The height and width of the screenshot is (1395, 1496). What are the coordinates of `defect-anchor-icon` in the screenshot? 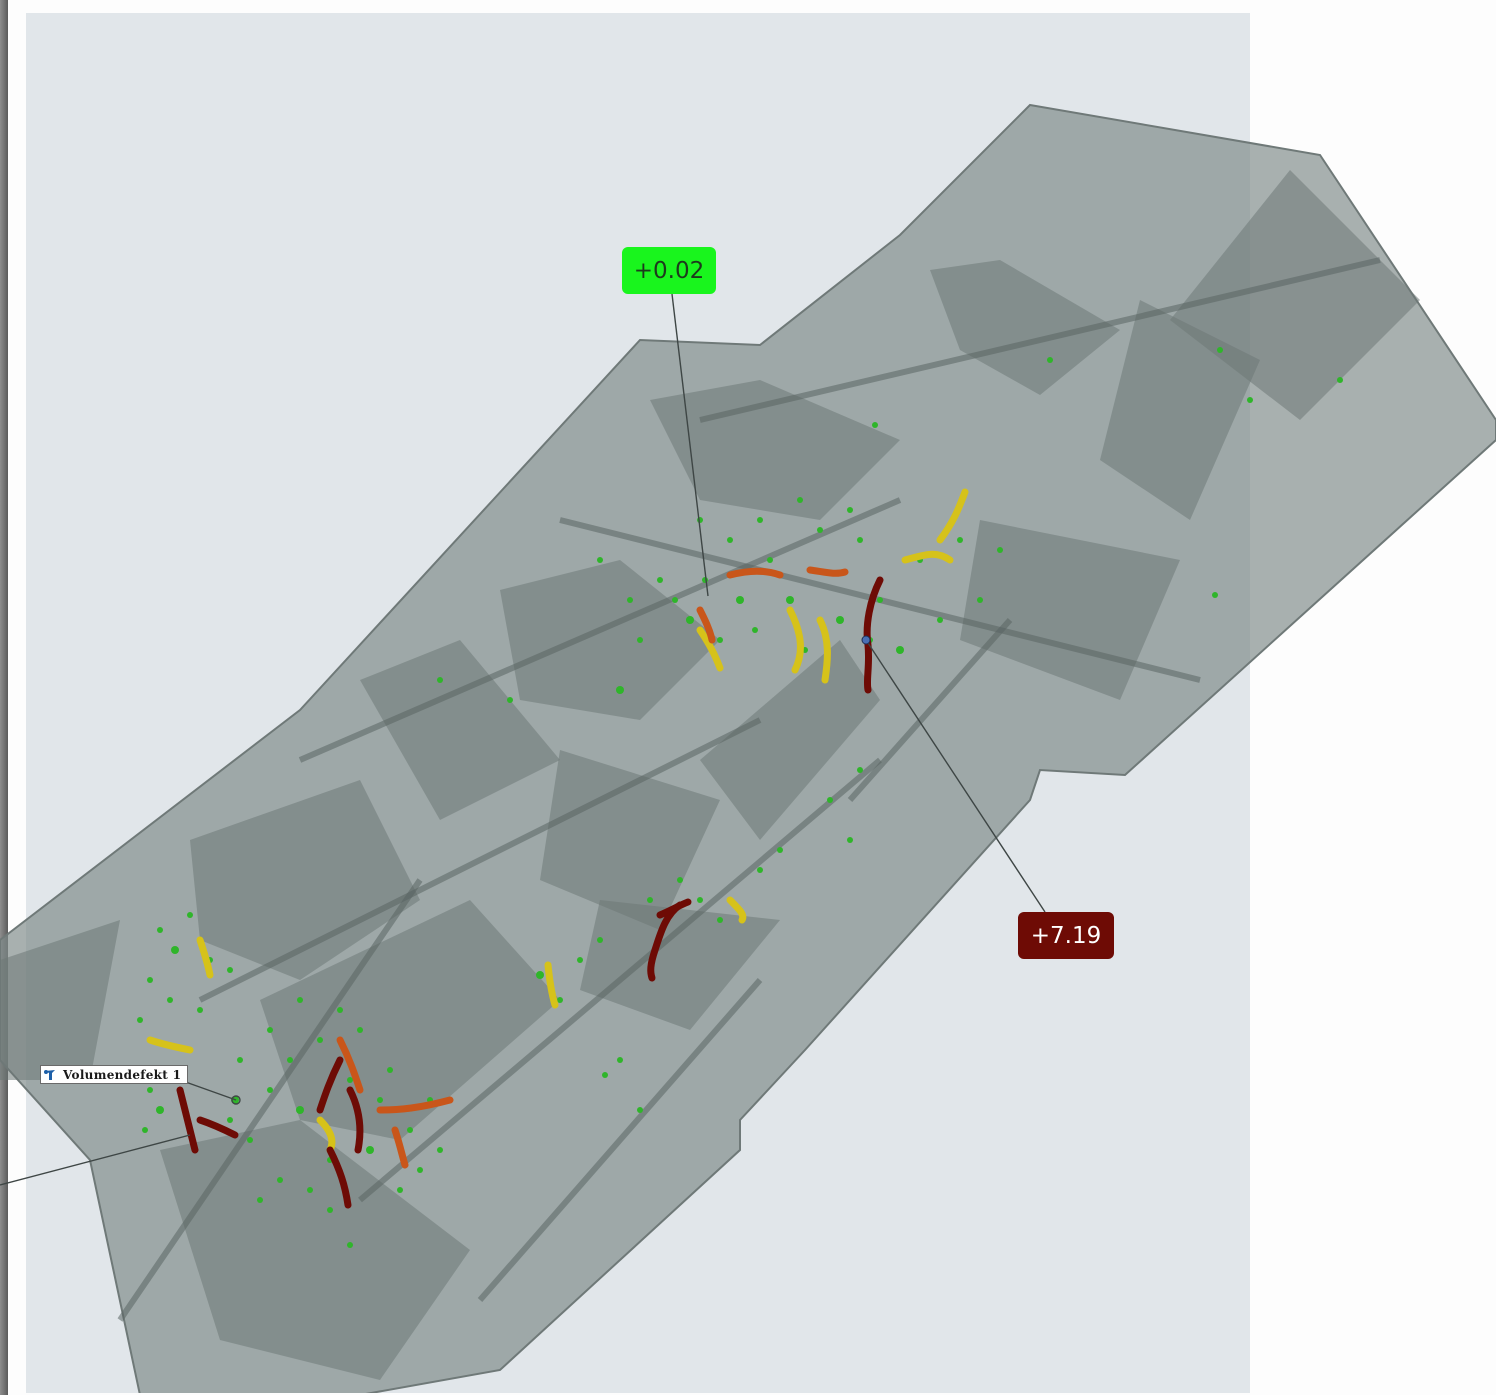 It's located at (236, 1100).